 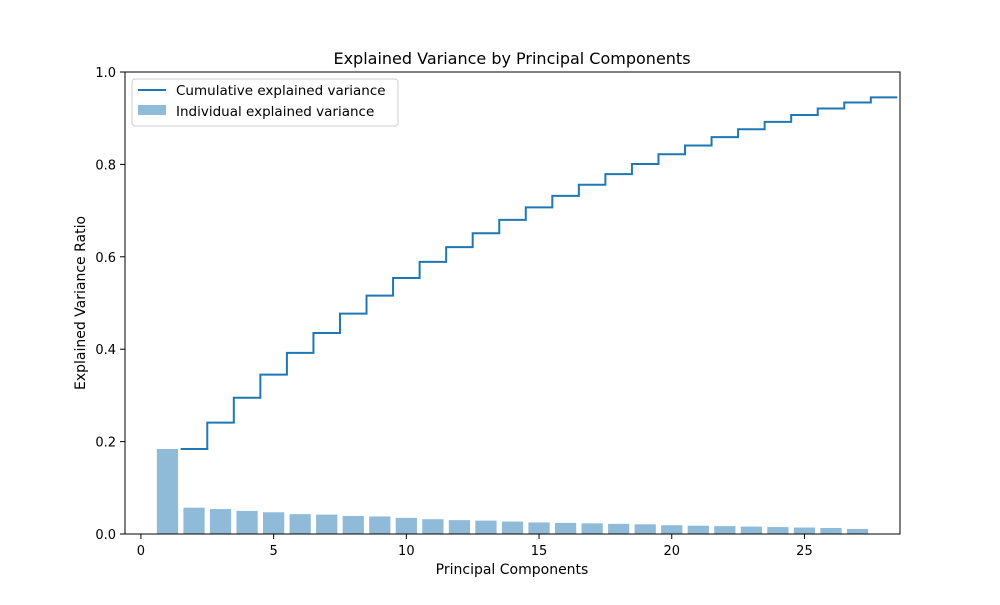 I want to click on x-tick-label: 5, so click(x=273, y=551).